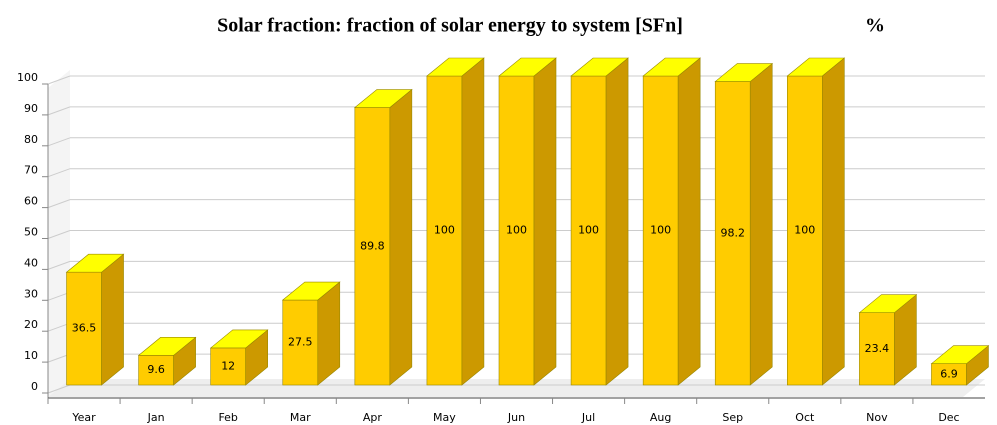 The width and height of the screenshot is (997, 425). I want to click on x-tick-label: May, so click(444, 417).